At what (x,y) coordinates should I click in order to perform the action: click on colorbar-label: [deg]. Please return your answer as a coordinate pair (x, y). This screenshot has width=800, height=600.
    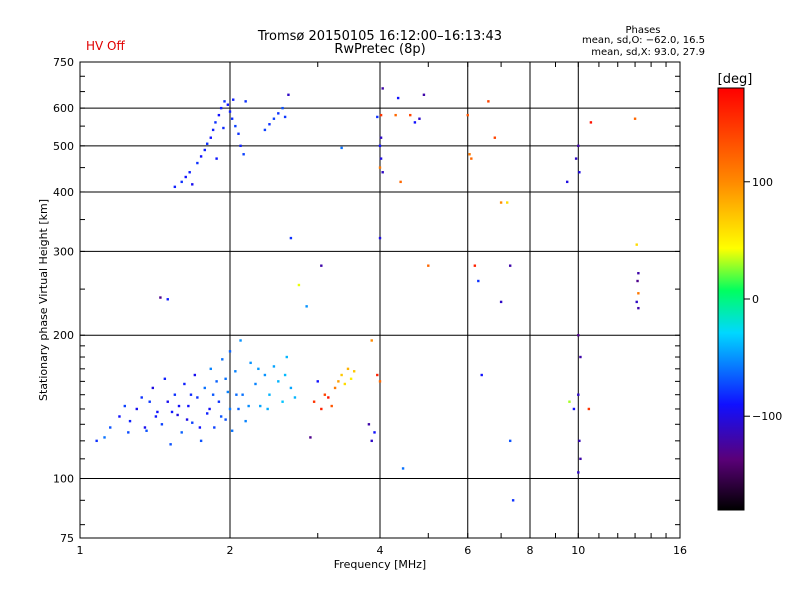
    Looking at the image, I should click on (735, 79).